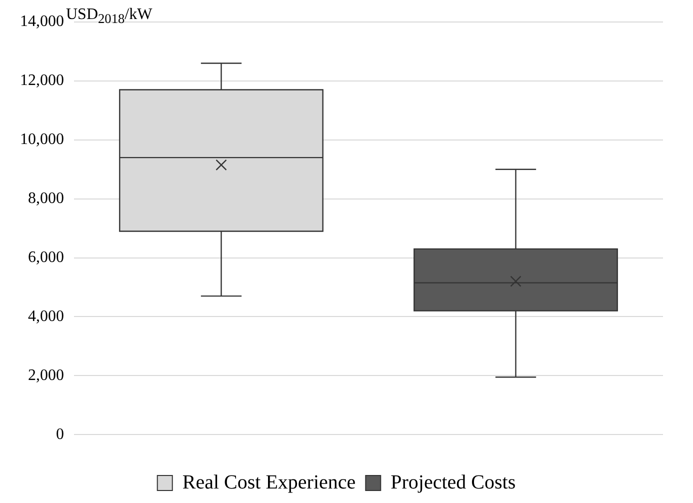  Describe the element at coordinates (269, 482) in the screenshot. I see `legend-label: Real Cost Experience` at that location.